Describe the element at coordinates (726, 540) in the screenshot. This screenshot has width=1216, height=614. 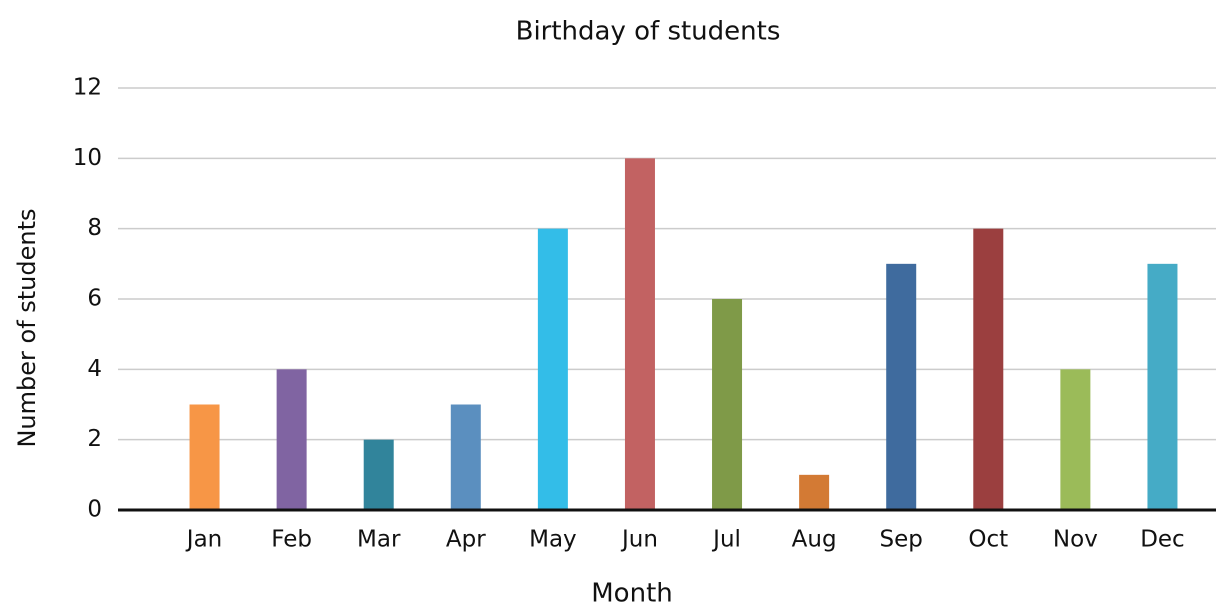
I see `x-tick-label: Jul` at that location.